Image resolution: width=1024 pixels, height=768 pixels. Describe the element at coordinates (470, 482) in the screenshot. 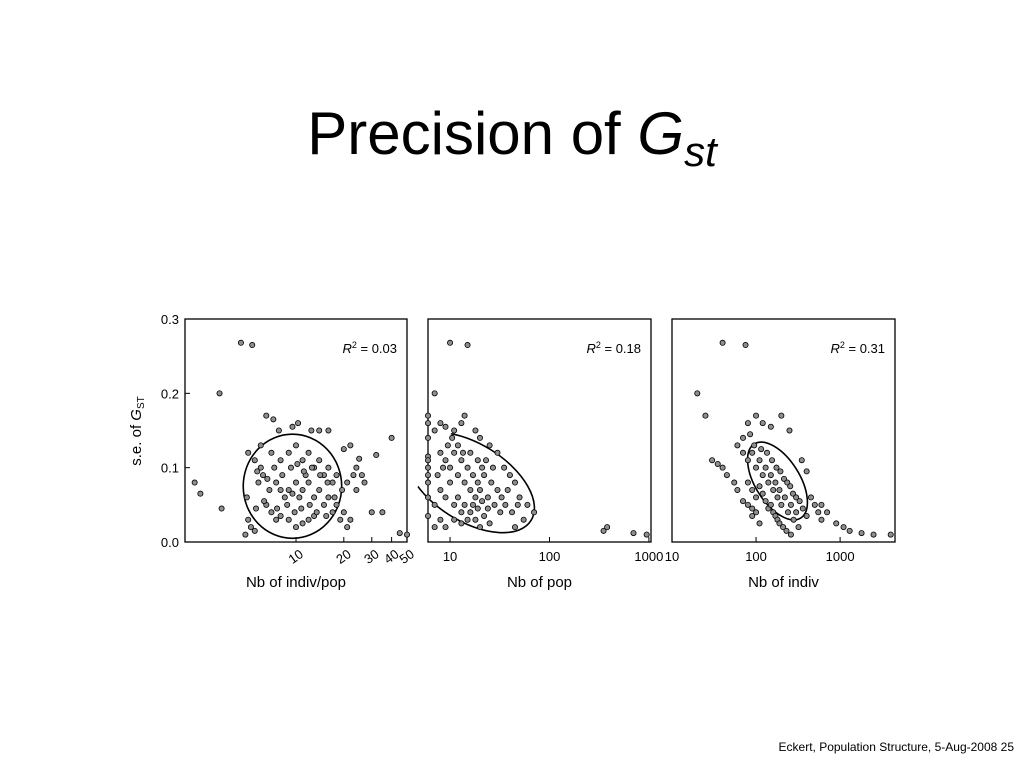

I see `confidence-ellipse` at that location.